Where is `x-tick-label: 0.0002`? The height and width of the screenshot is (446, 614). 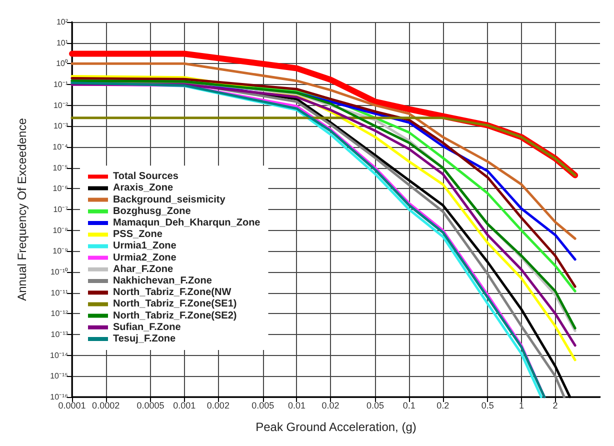
x-tick-label: 0.0002 is located at coordinates (106, 405).